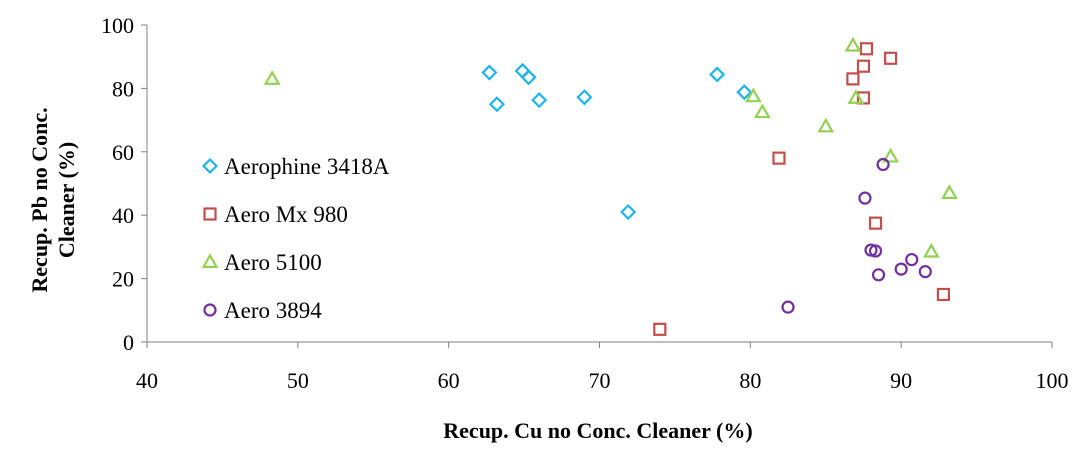 The height and width of the screenshot is (451, 1077). I want to click on x-tick-label: 70, so click(600, 380).